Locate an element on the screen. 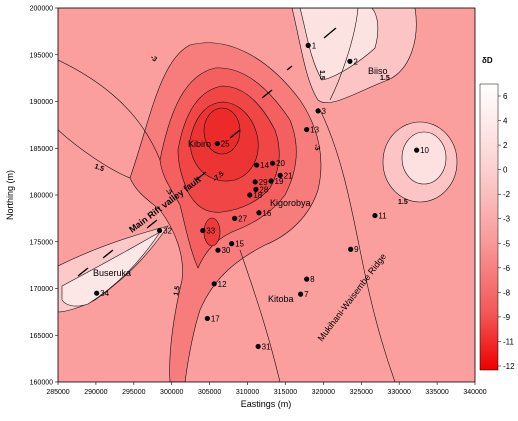  y-tick-label: 175000 is located at coordinates (41, 242).